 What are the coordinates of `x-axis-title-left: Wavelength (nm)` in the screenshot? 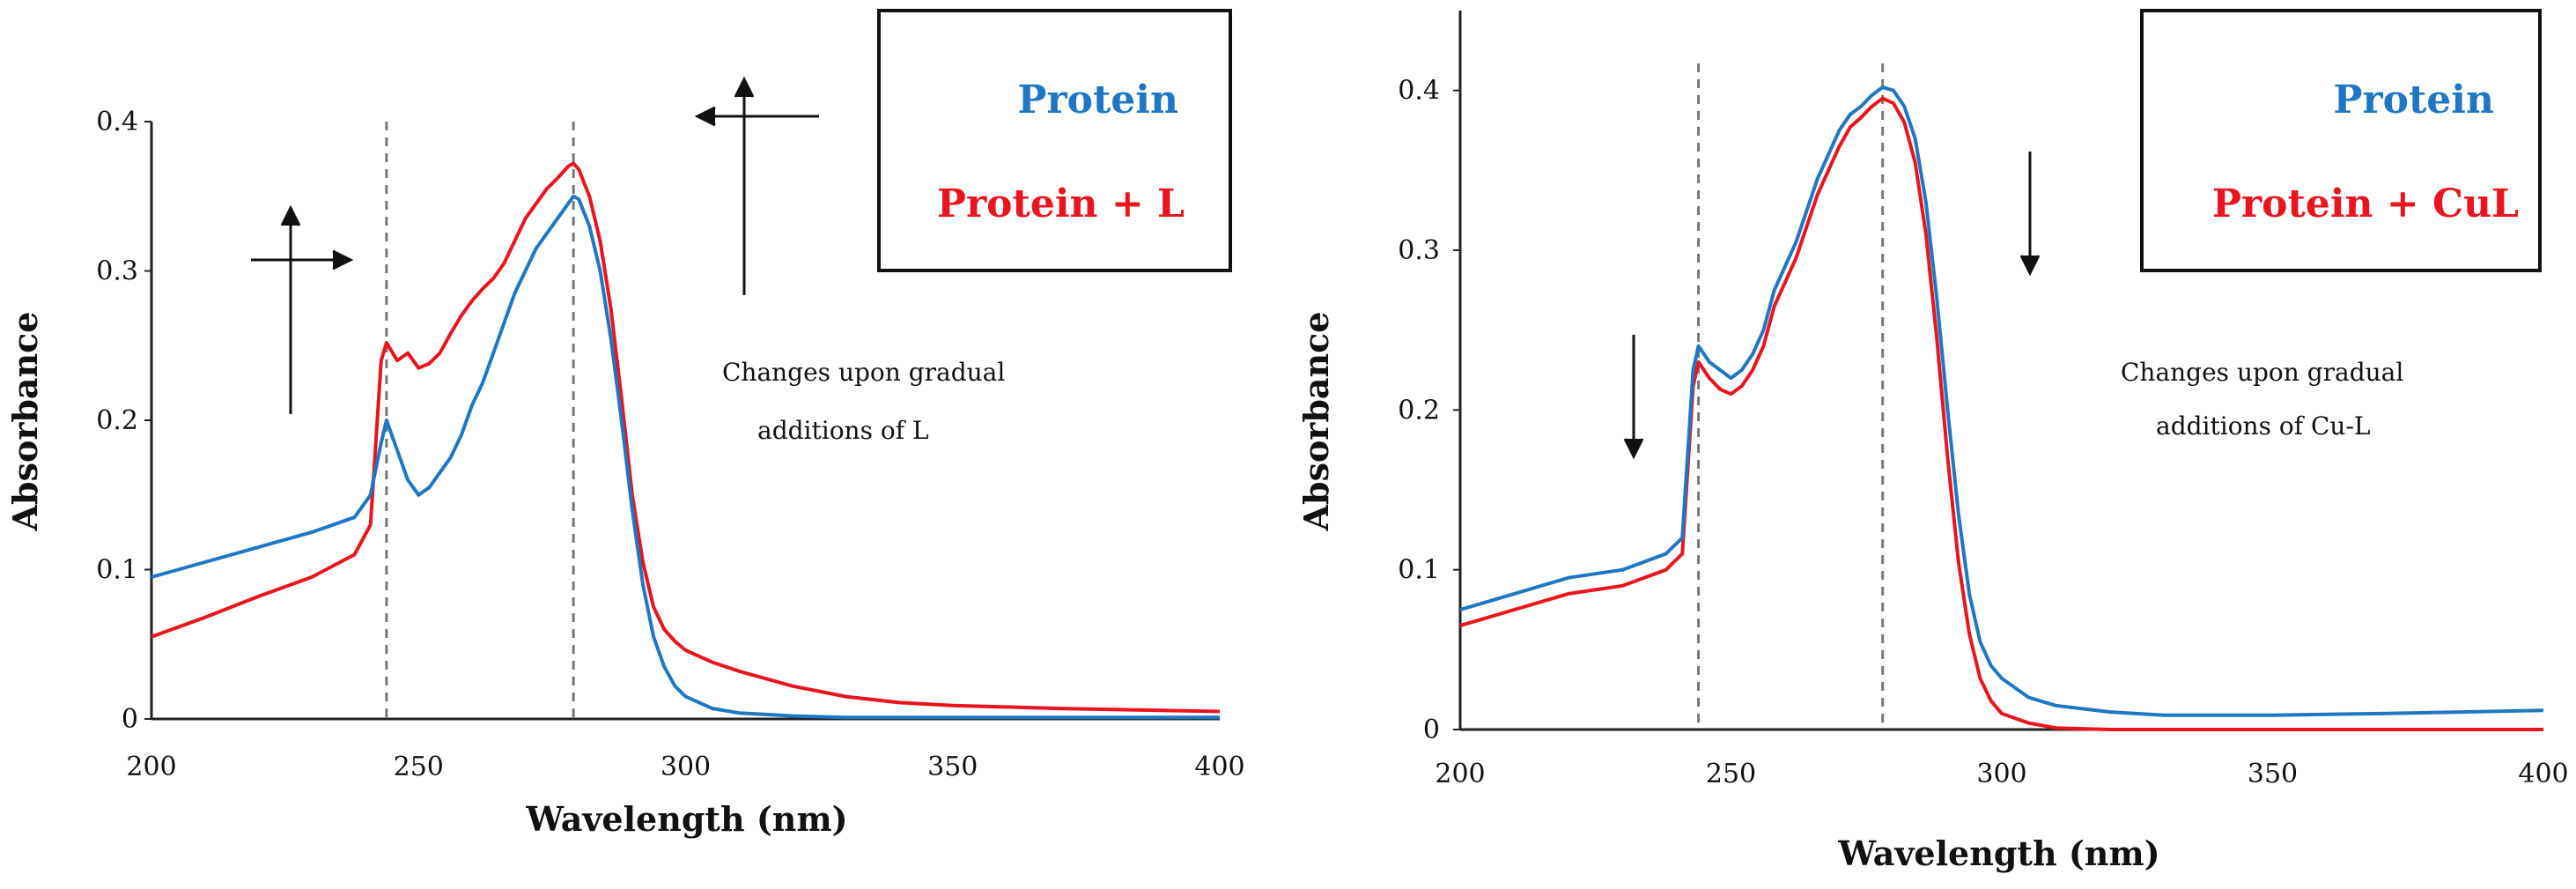 It's located at (686, 819).